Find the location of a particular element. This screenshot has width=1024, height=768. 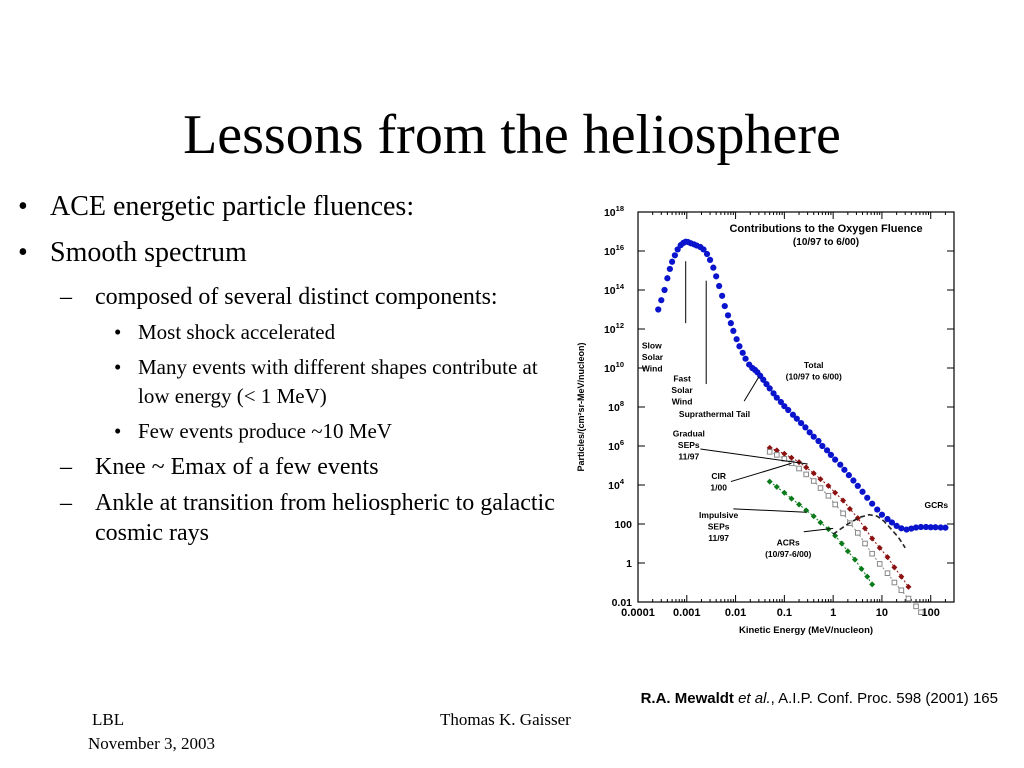

x-axis-label: Kinetic Energy (MeV/nucleon) is located at coordinates (806, 630).